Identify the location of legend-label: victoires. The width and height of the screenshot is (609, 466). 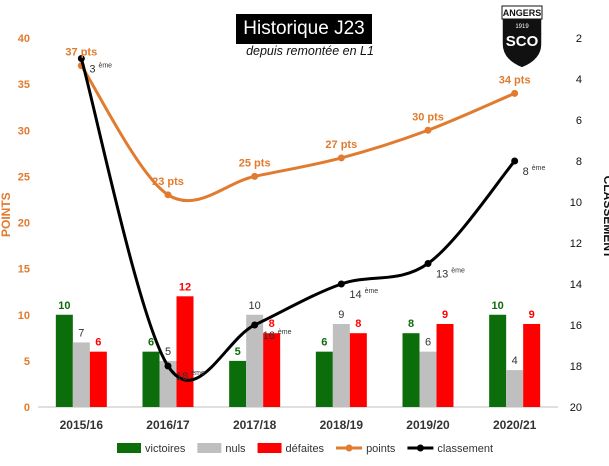
(165, 449).